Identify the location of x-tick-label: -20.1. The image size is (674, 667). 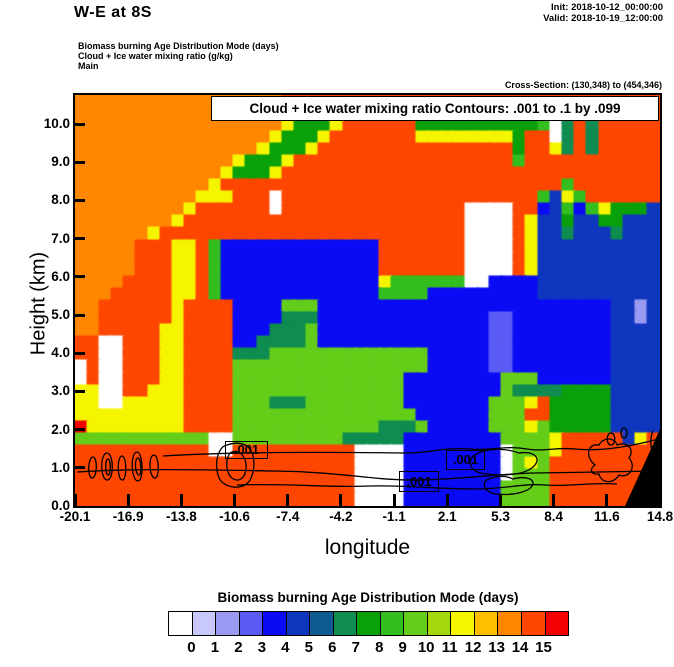
(75, 516).